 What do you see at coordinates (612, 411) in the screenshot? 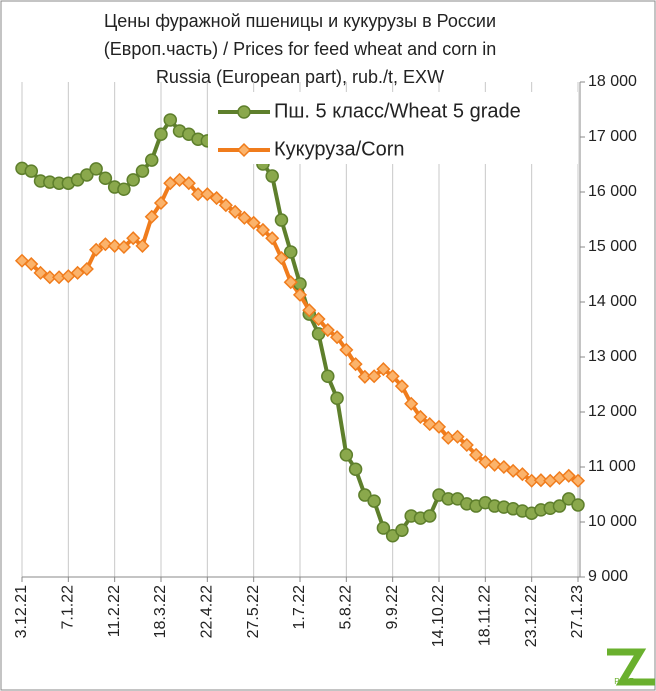
I see `y-tick-label: 12 000` at bounding box center [612, 411].